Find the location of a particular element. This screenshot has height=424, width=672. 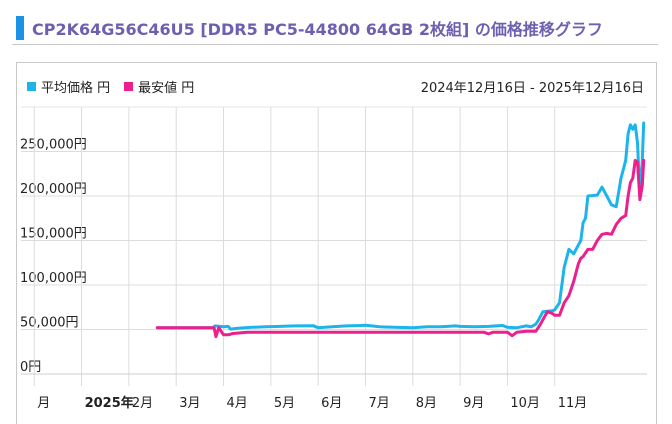

y-tick-label: 0円 is located at coordinates (30, 367).